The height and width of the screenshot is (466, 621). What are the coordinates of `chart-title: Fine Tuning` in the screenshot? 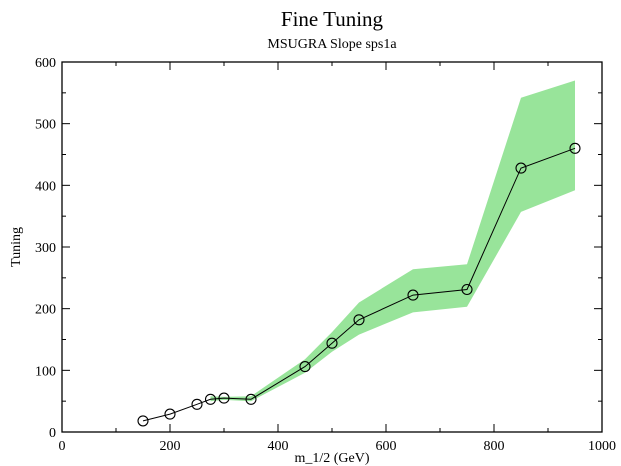 It's located at (332, 19).